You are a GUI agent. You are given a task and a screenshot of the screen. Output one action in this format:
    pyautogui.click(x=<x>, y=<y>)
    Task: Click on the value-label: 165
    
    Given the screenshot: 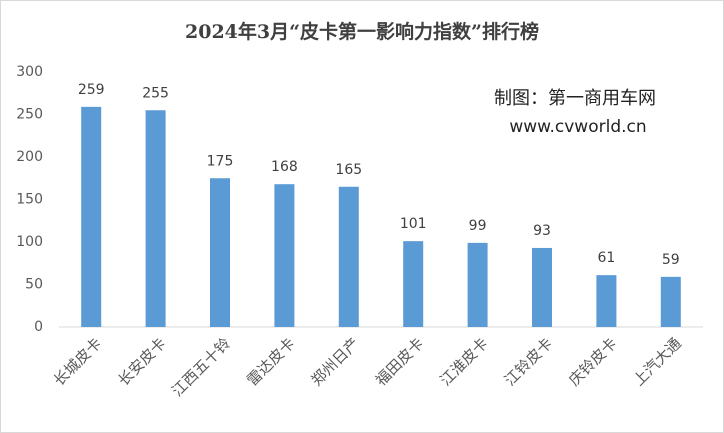 What is the action you would take?
    pyautogui.click(x=348, y=170)
    